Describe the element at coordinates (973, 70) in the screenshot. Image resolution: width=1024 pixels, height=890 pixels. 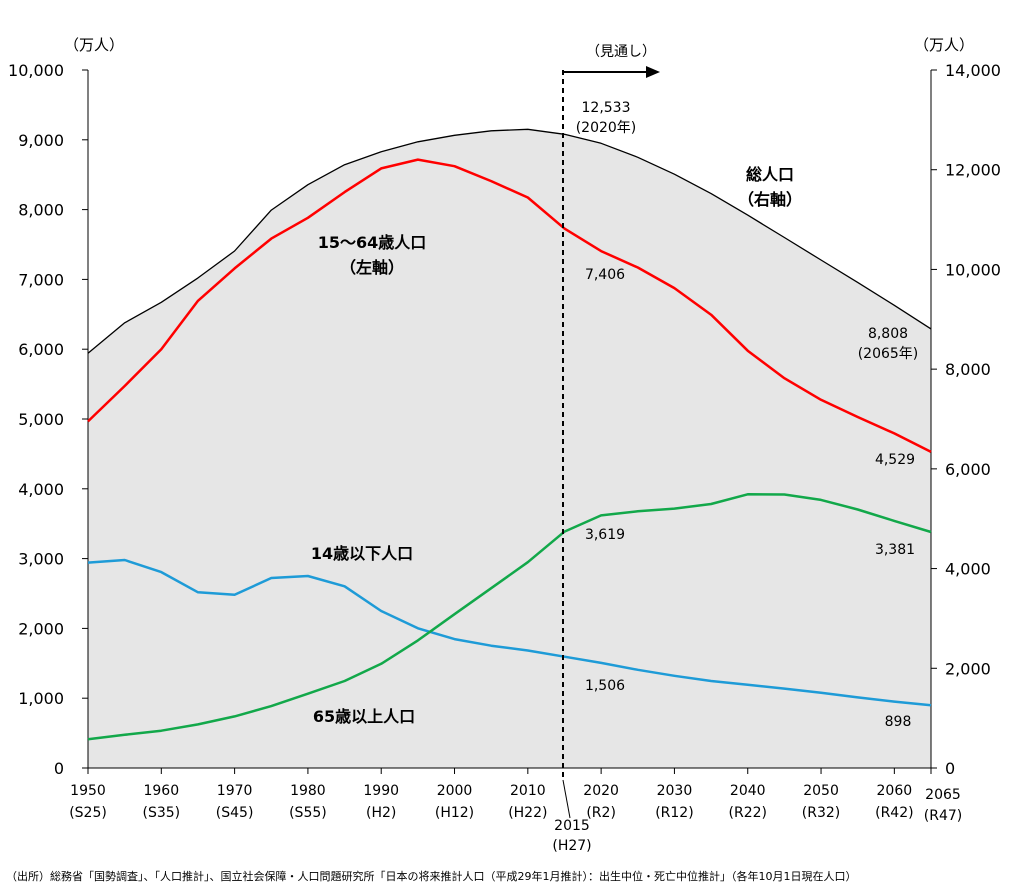
I see `right-tick-label: 14,000` at that location.